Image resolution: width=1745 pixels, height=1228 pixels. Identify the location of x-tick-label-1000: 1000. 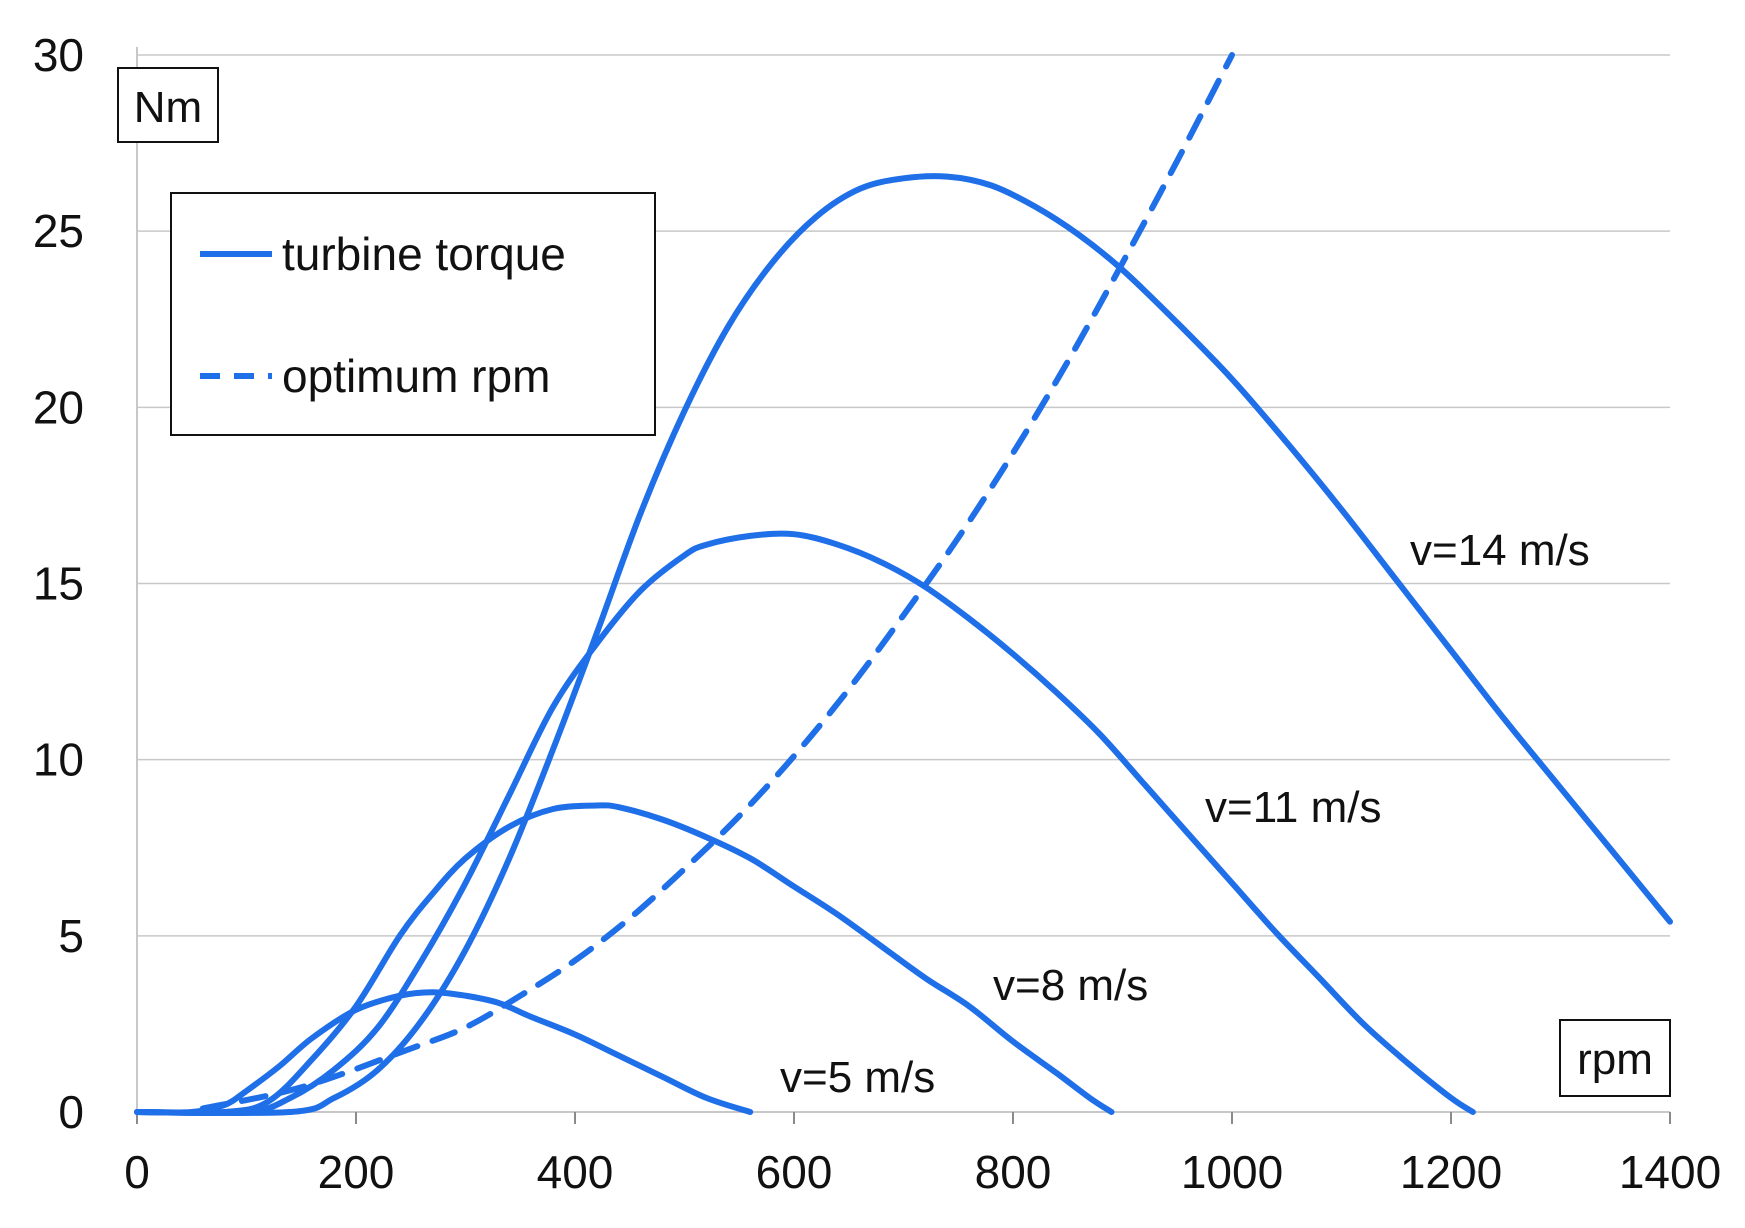
(1232, 1172).